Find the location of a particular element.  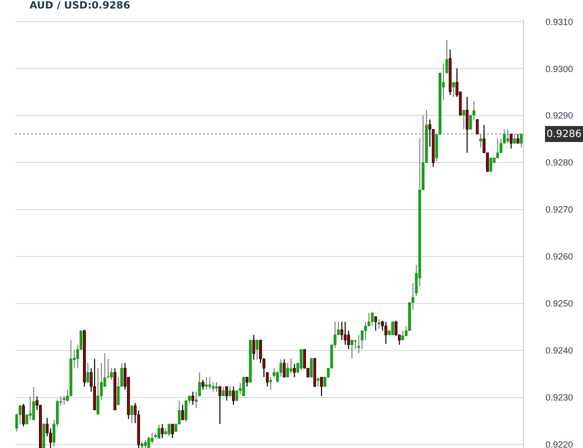

chart-title: AUD / USD:0.9286 is located at coordinates (80, 6).